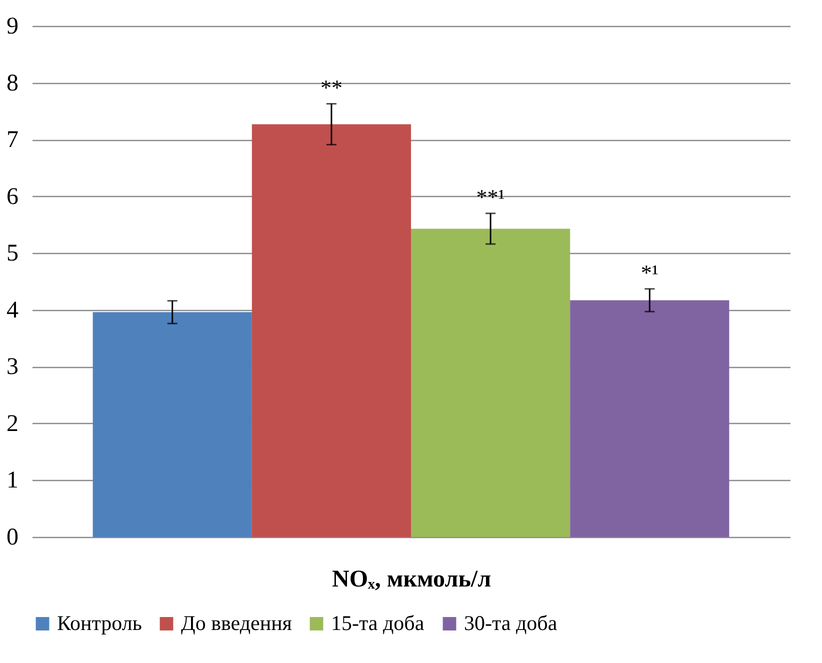 The height and width of the screenshot is (663, 822). I want to click on annotation: **, so click(331, 87).